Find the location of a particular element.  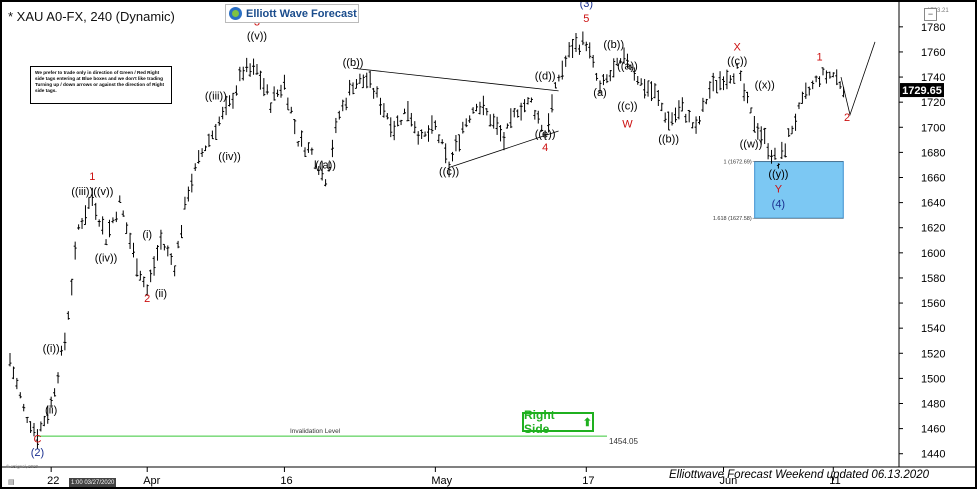

chart-title: * XAU A0-FX, 240 (Dynamic) is located at coordinates (91, 16).